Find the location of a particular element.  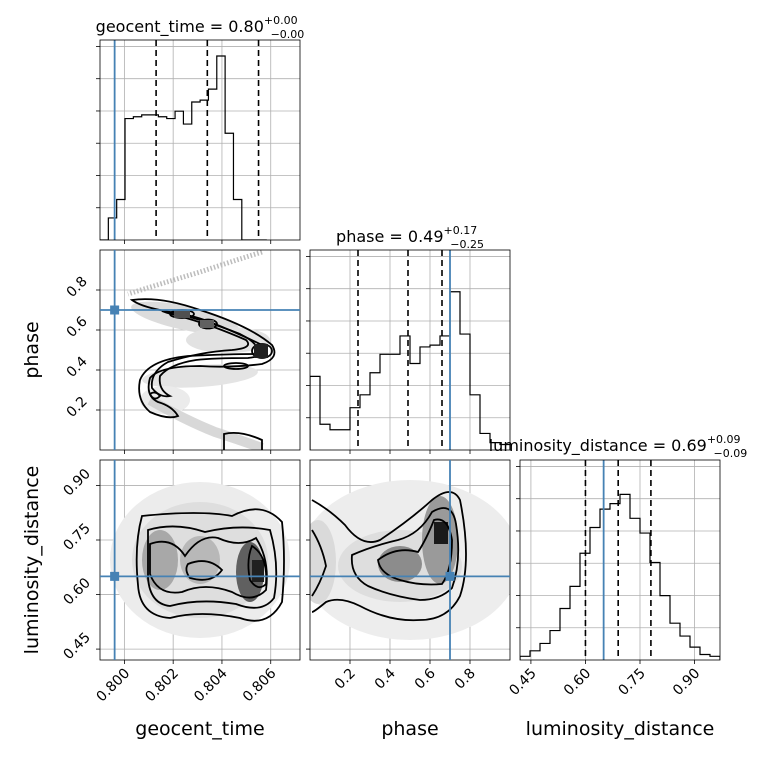

ytick-label-phase: 0.2 is located at coordinates (77, 407).